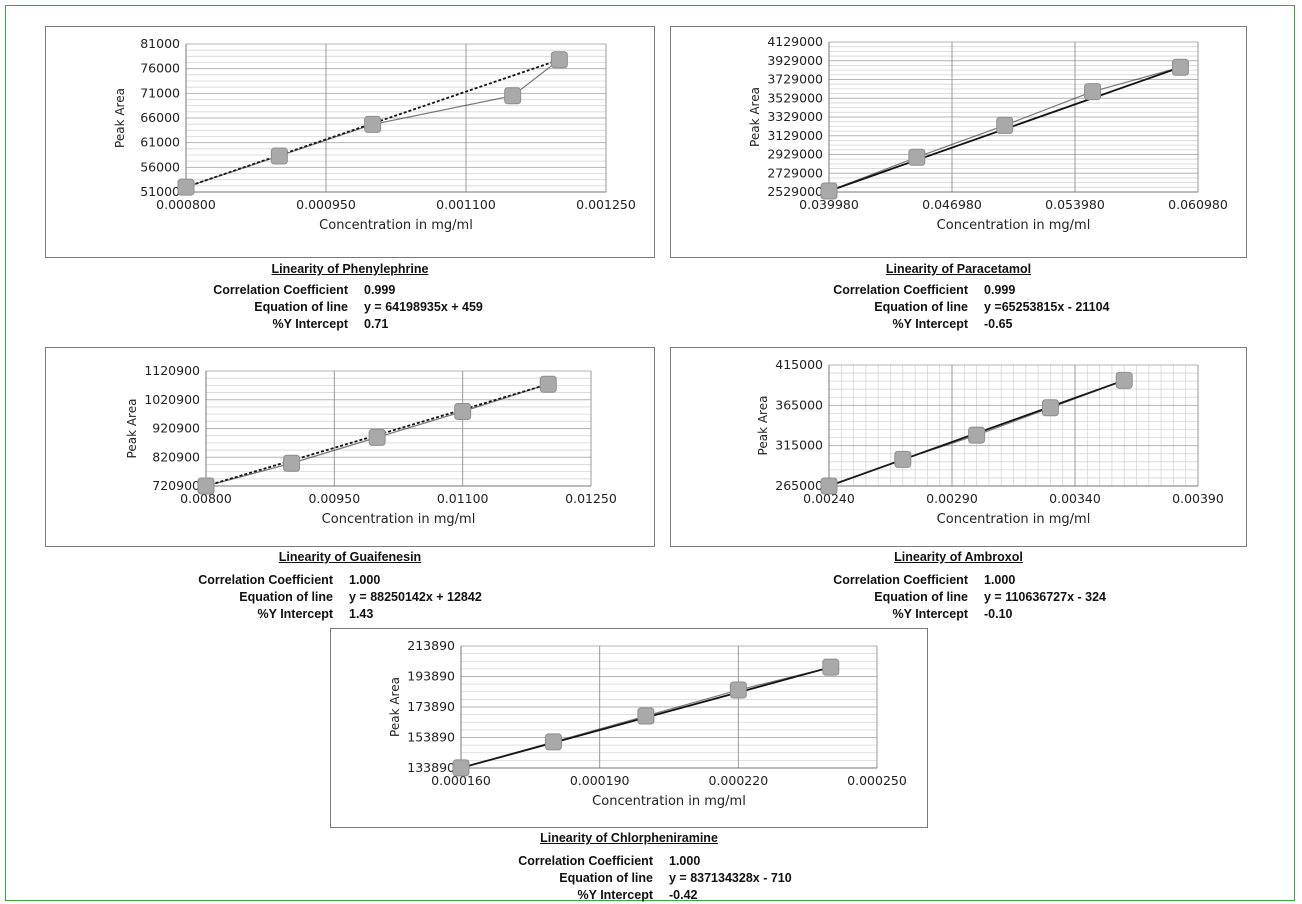  I want to click on x-tick-label: 0.00240, so click(829, 498).